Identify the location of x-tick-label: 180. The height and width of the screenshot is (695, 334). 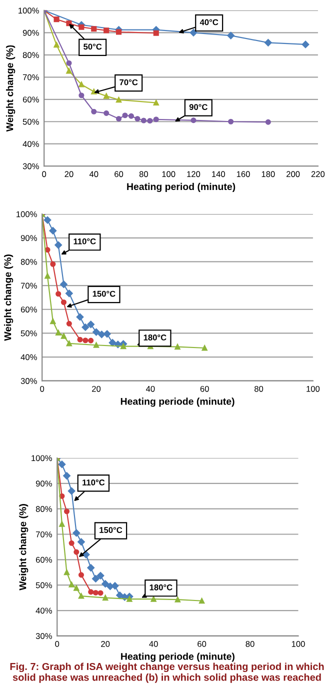
(268, 174).